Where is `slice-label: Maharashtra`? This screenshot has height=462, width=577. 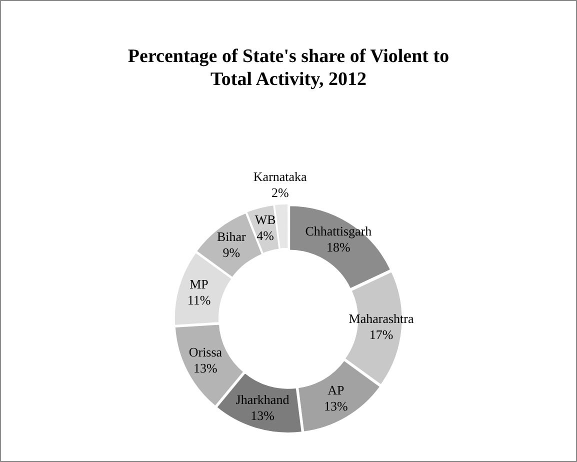 slice-label: Maharashtra is located at coordinates (381, 318).